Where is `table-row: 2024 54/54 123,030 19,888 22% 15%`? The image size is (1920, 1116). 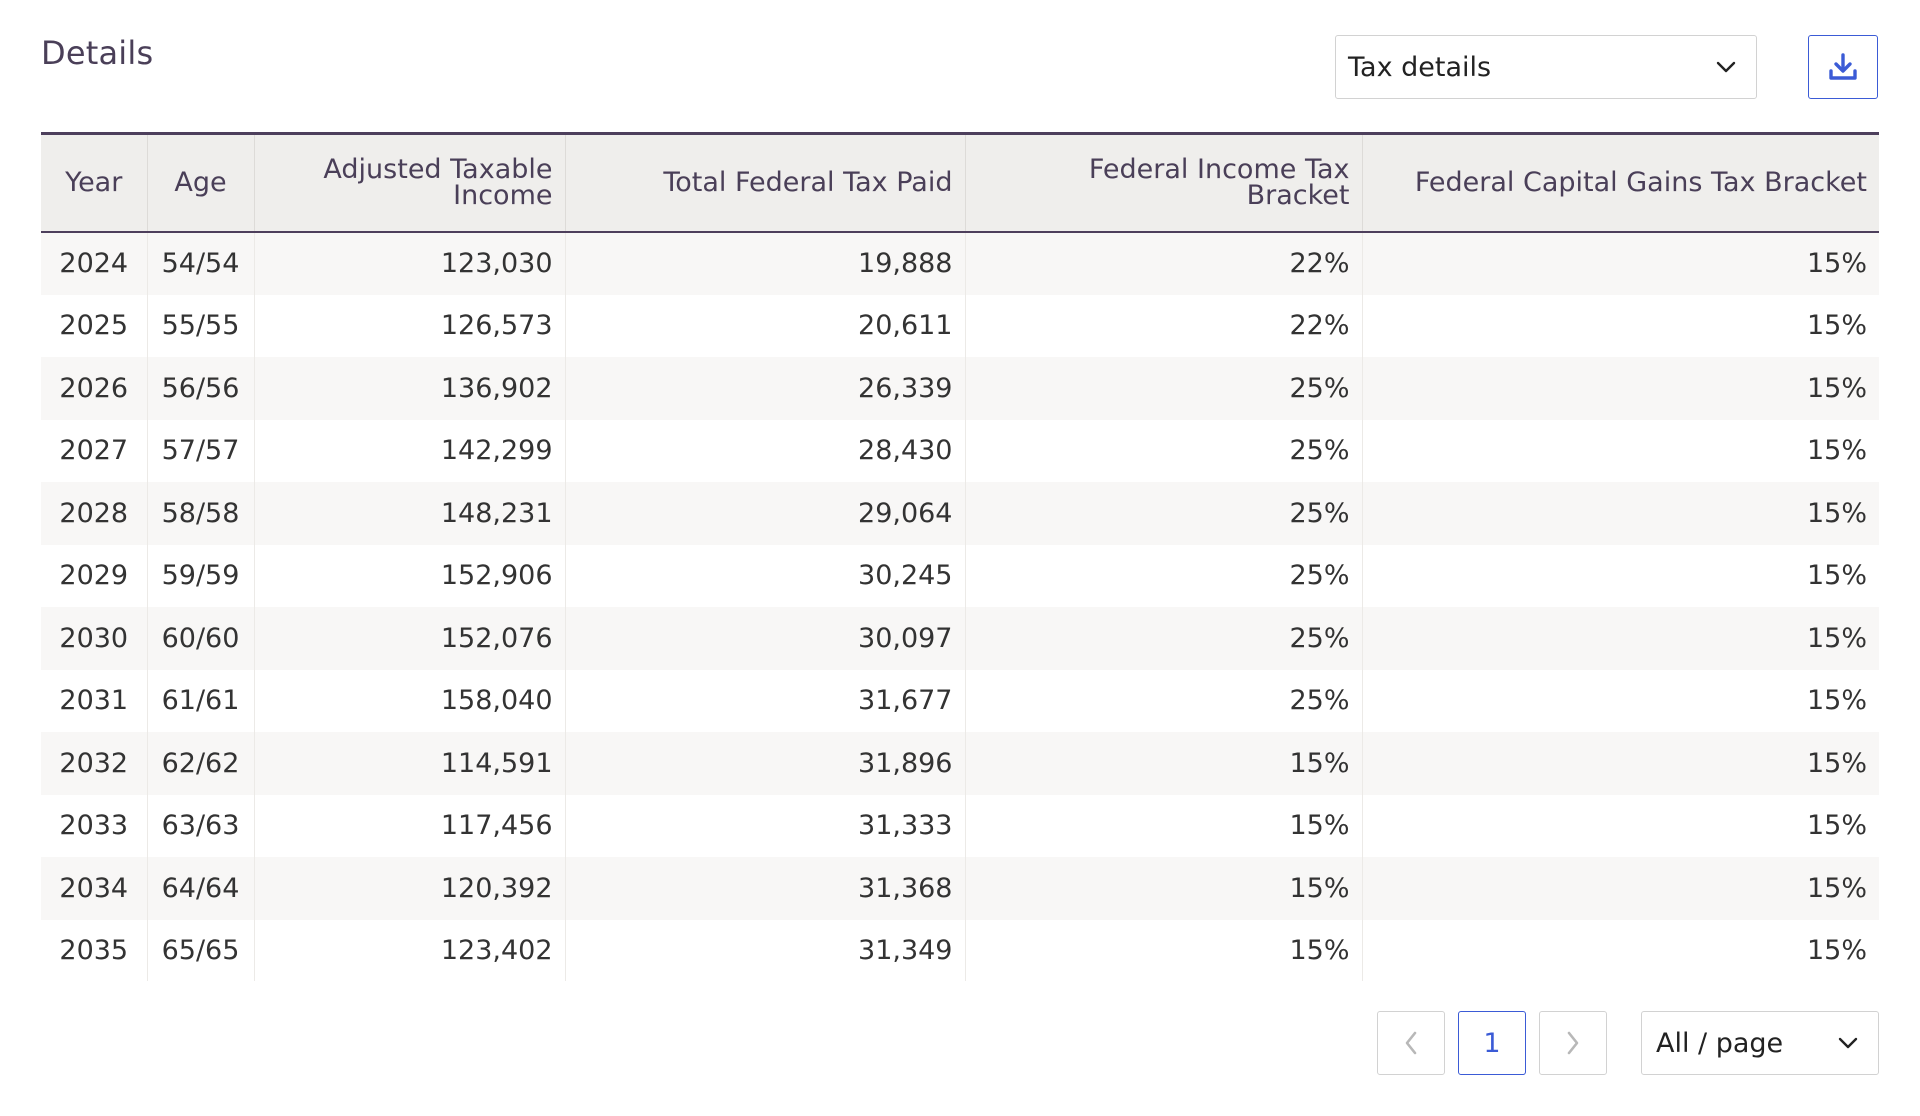 table-row: 2024 54/54 123,030 19,888 22% 15% is located at coordinates (960, 263).